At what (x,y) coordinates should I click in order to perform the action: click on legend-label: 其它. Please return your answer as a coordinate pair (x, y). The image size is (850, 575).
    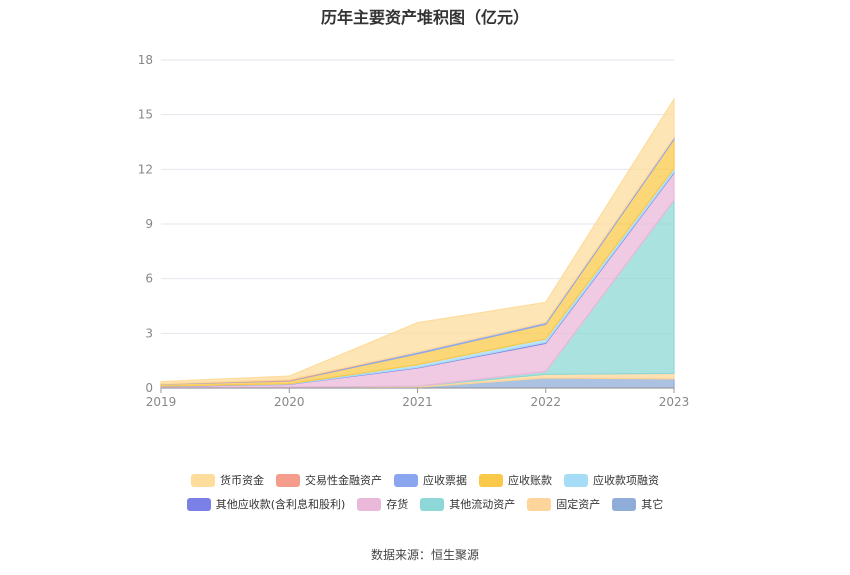
    Looking at the image, I should click on (652, 504).